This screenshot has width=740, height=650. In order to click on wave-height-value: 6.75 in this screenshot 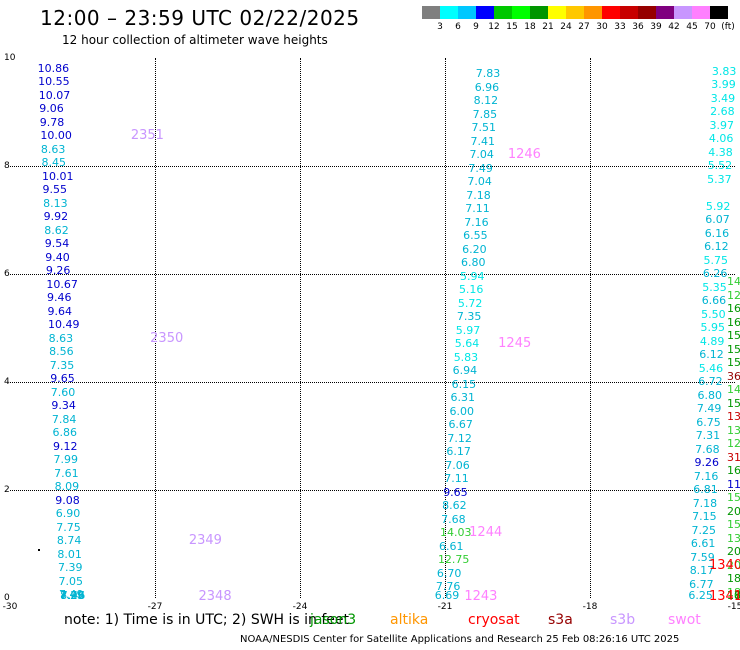, I will do `click(708, 422)`.